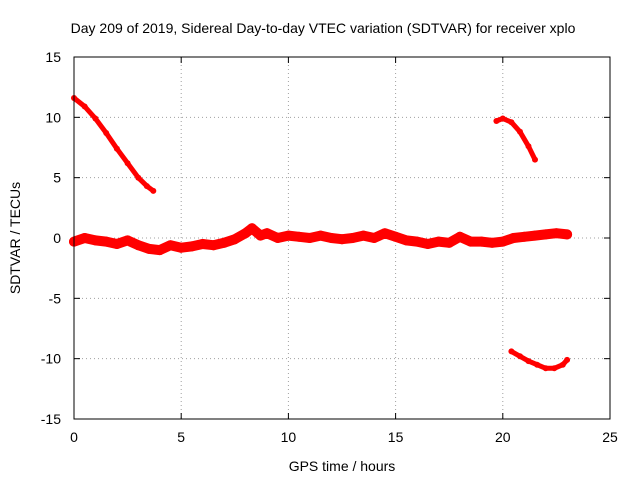  What do you see at coordinates (289, 437) in the screenshot?
I see `x-tick-label: 10` at bounding box center [289, 437].